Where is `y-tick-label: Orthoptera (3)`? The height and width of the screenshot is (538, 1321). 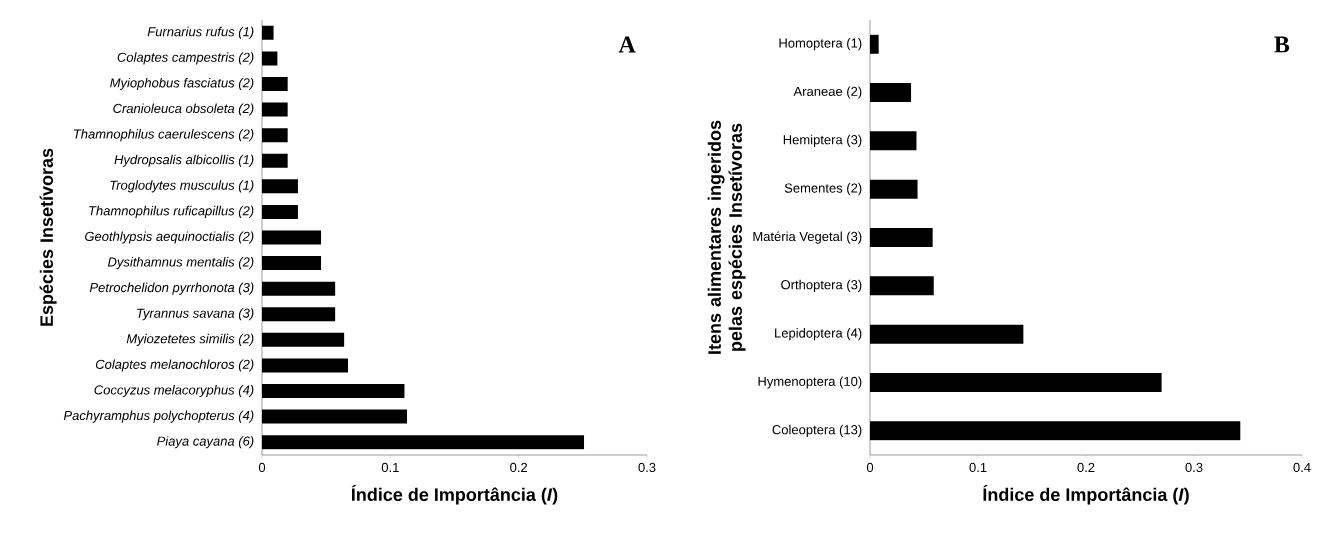 y-tick-label: Orthoptera (3) is located at coordinates (821, 285).